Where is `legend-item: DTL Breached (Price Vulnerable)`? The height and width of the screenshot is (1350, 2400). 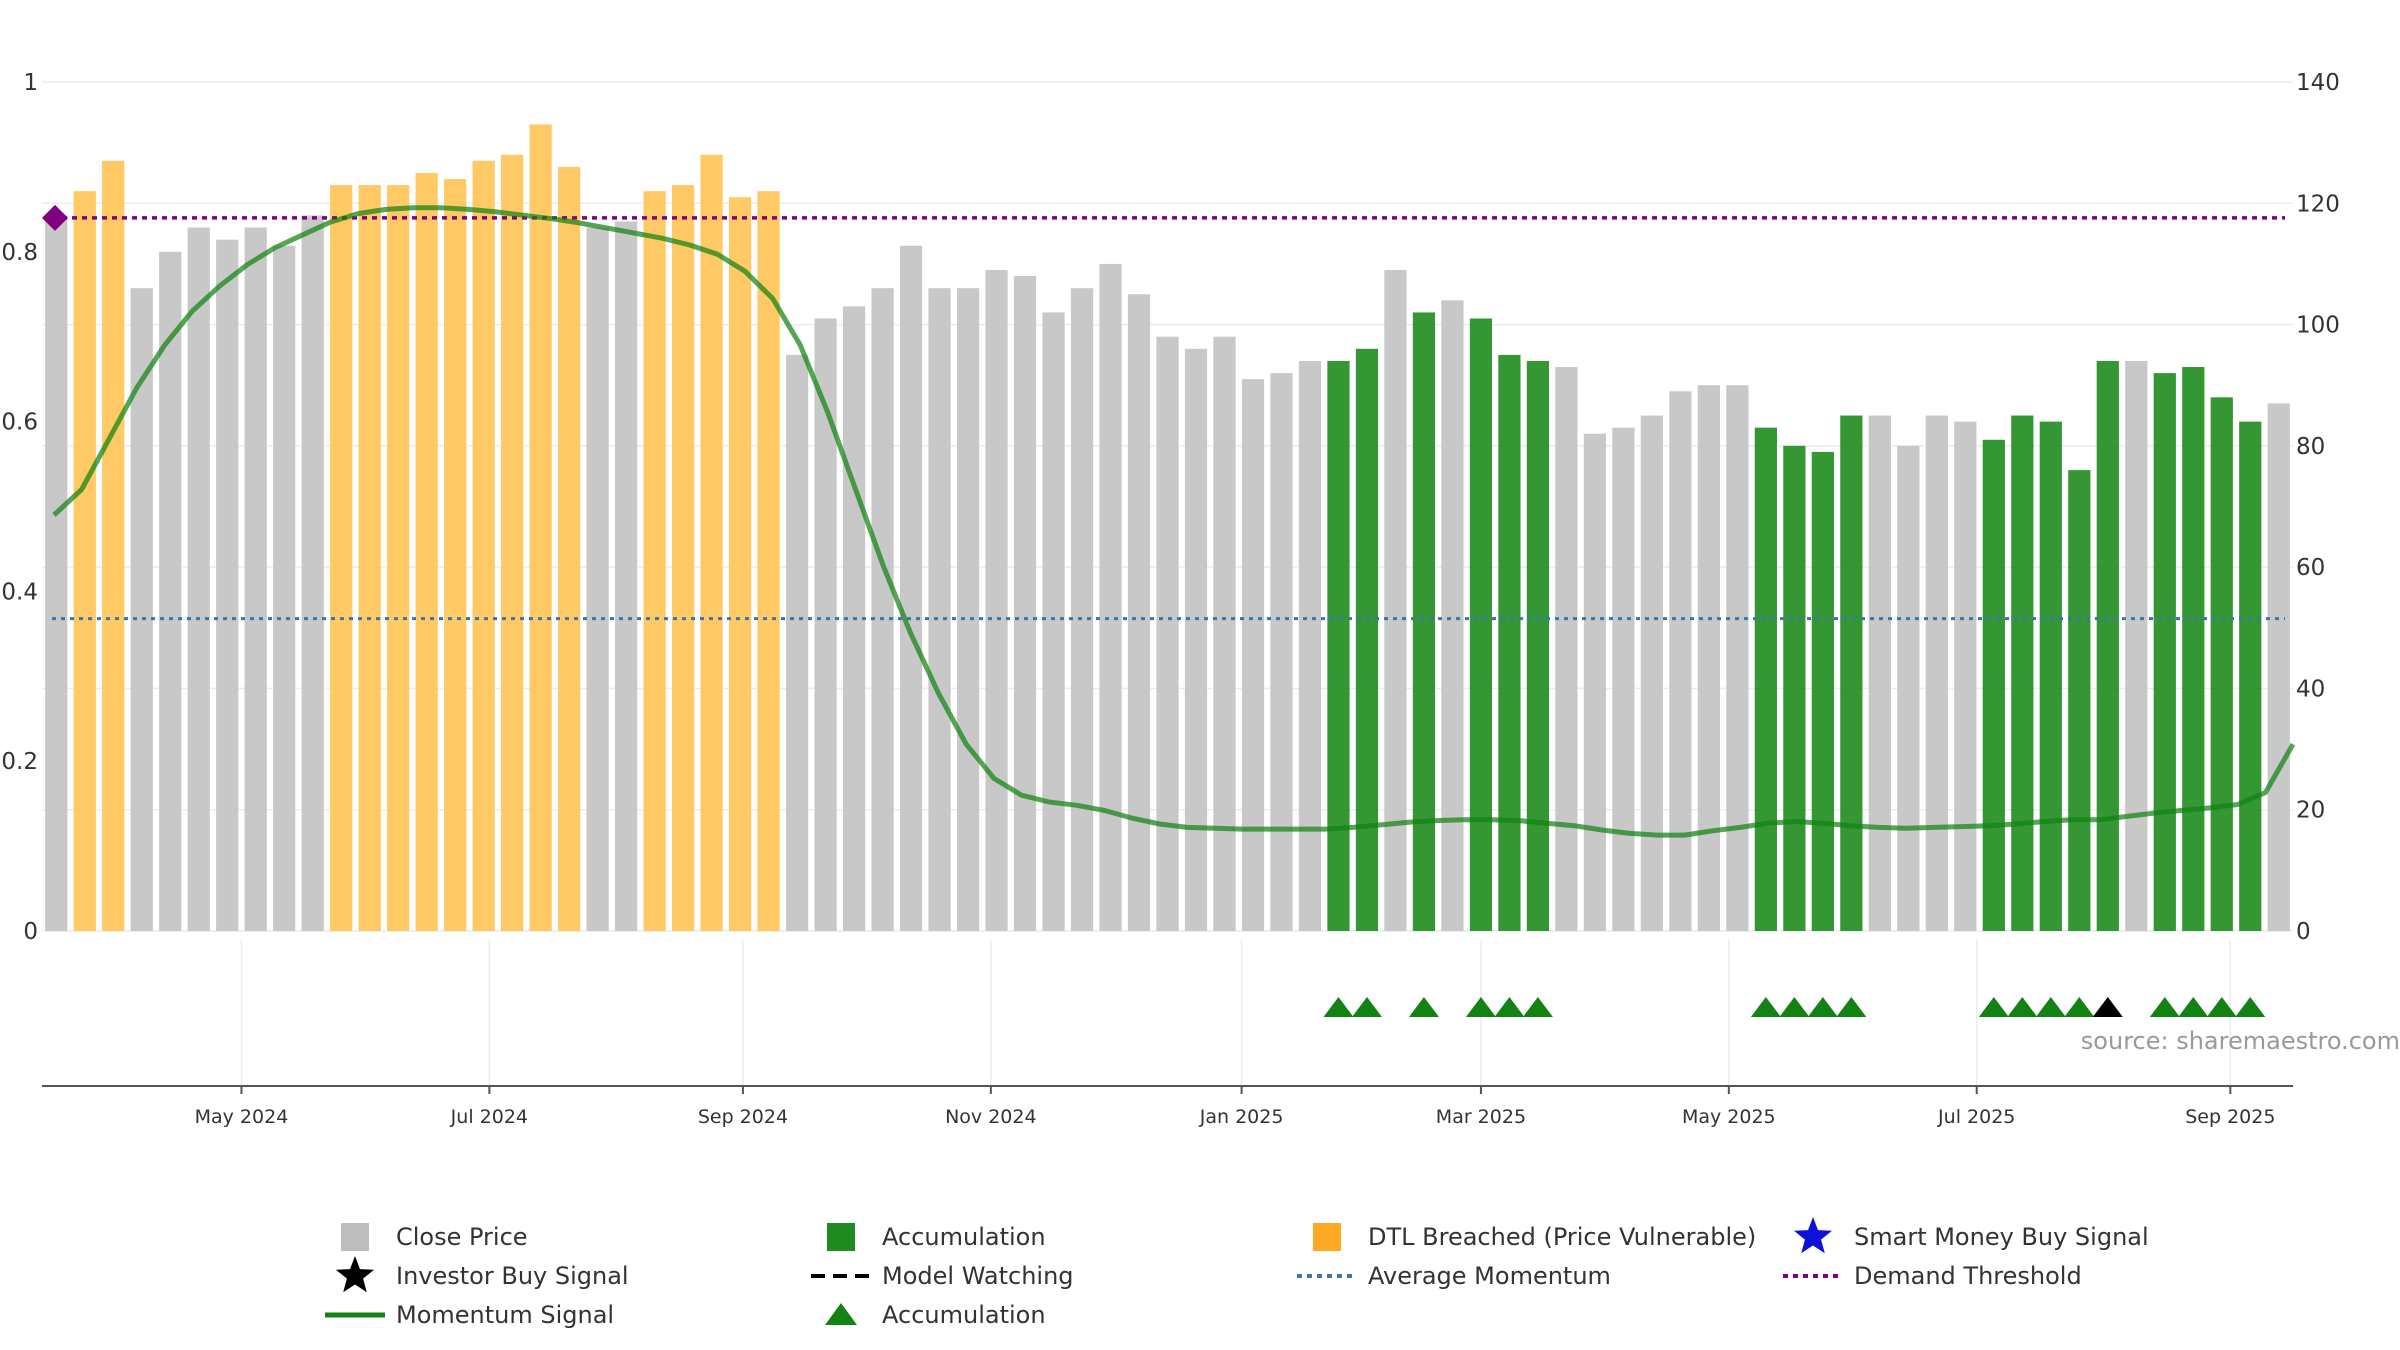 legend-item: DTL Breached (Price Vulnerable) is located at coordinates (1534, 1237).